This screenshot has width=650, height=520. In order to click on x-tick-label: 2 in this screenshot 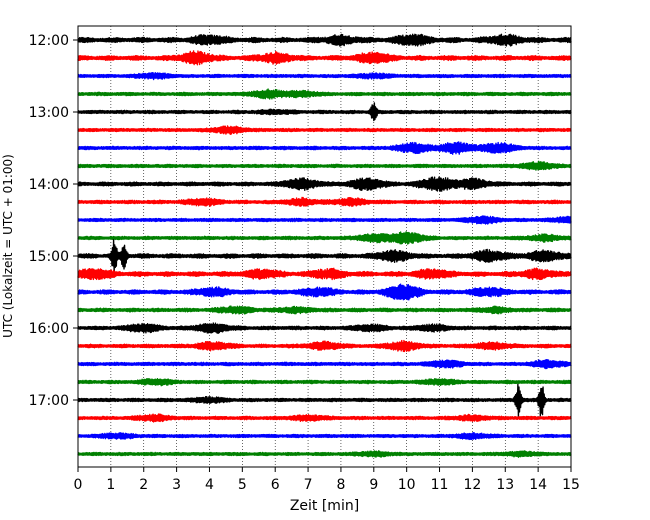, I will do `click(143, 485)`.